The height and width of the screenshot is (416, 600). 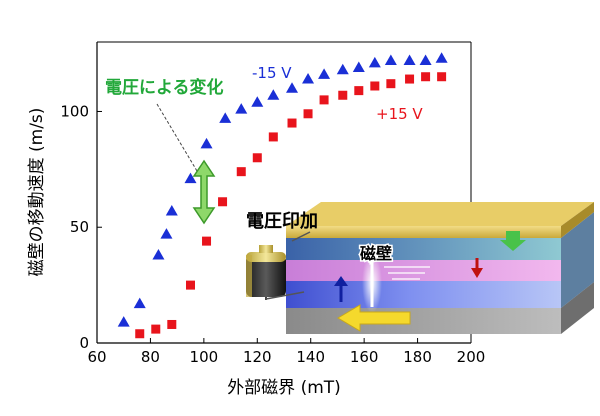 I want to click on device-layer-mid, so click(x=423, y=249).